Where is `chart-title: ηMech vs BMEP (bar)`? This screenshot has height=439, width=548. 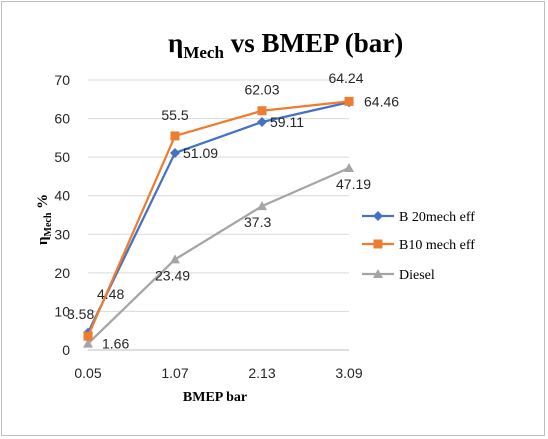
chart-title: ηMech vs BMEP (bar) is located at coordinates (285, 45).